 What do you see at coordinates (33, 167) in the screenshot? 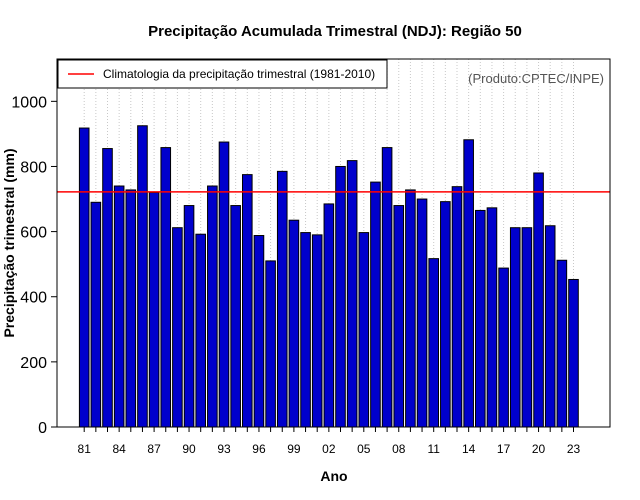
I see `y-tick-label: 800` at bounding box center [33, 167].